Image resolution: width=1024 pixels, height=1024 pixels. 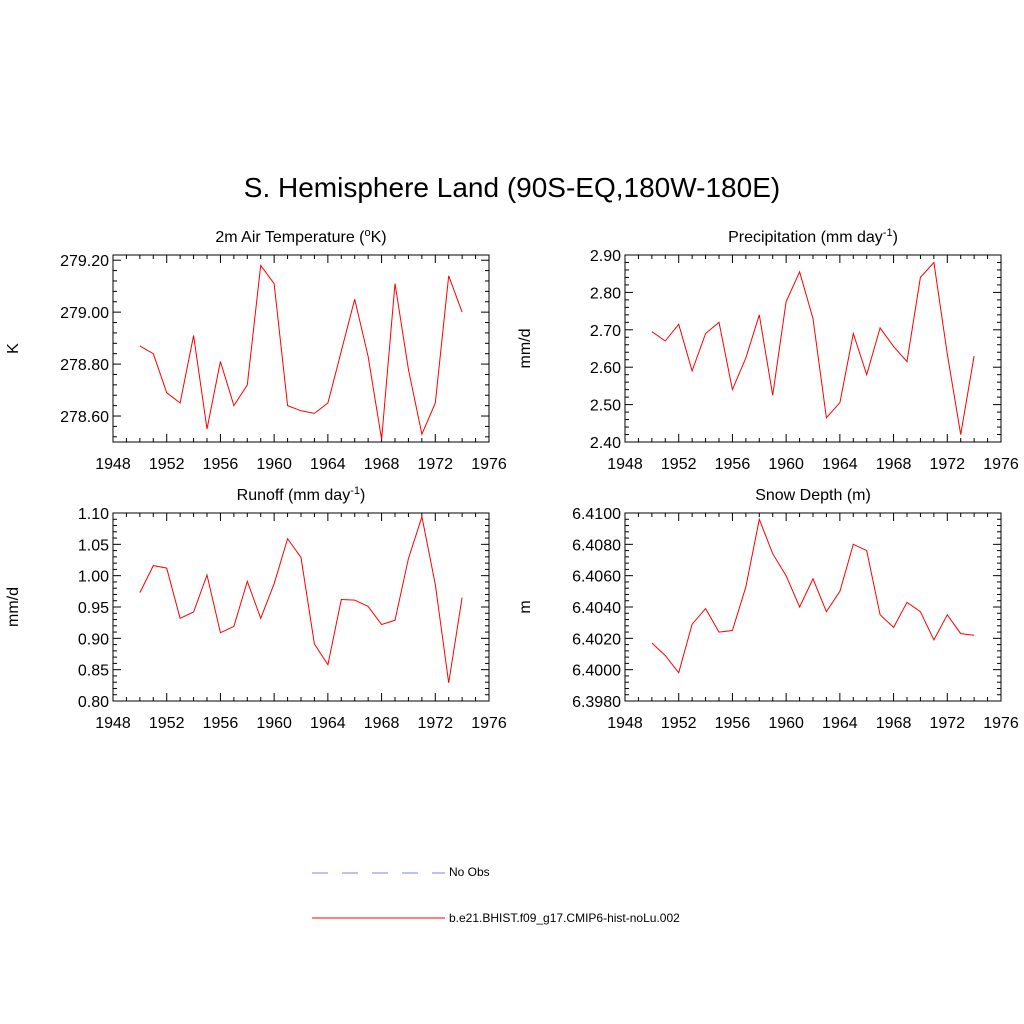 I want to click on y-tick-label: 278.60, so click(x=84, y=417).